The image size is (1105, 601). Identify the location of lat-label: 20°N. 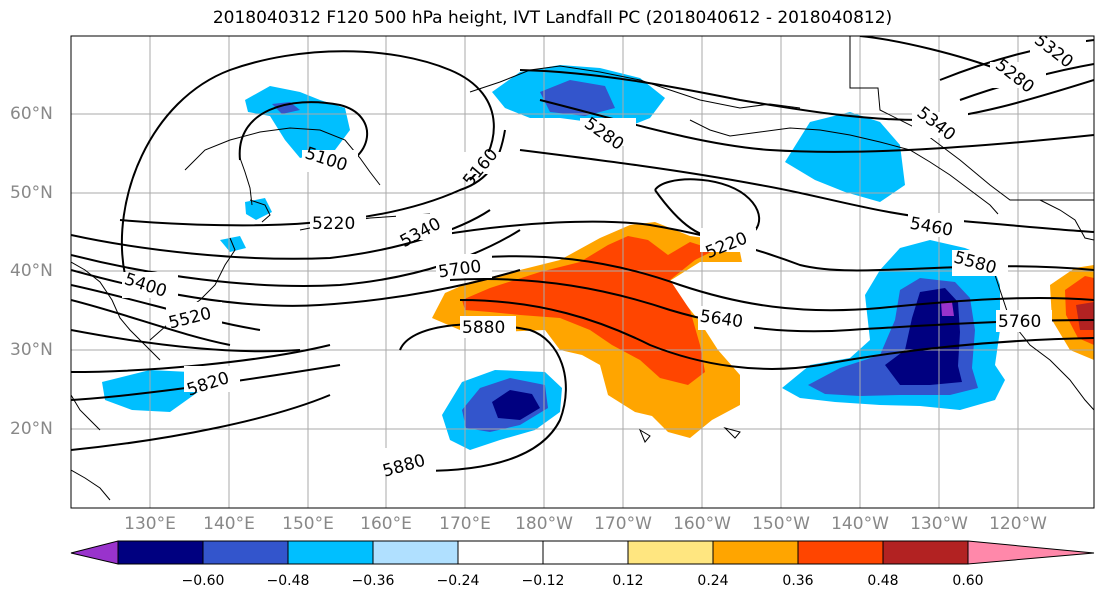
(31, 429).